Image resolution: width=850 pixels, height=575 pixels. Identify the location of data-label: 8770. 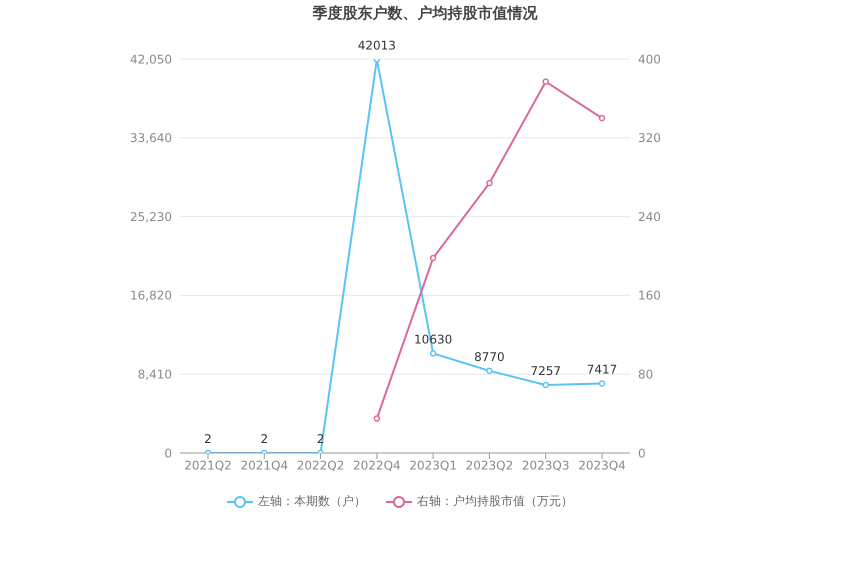
(489, 357).